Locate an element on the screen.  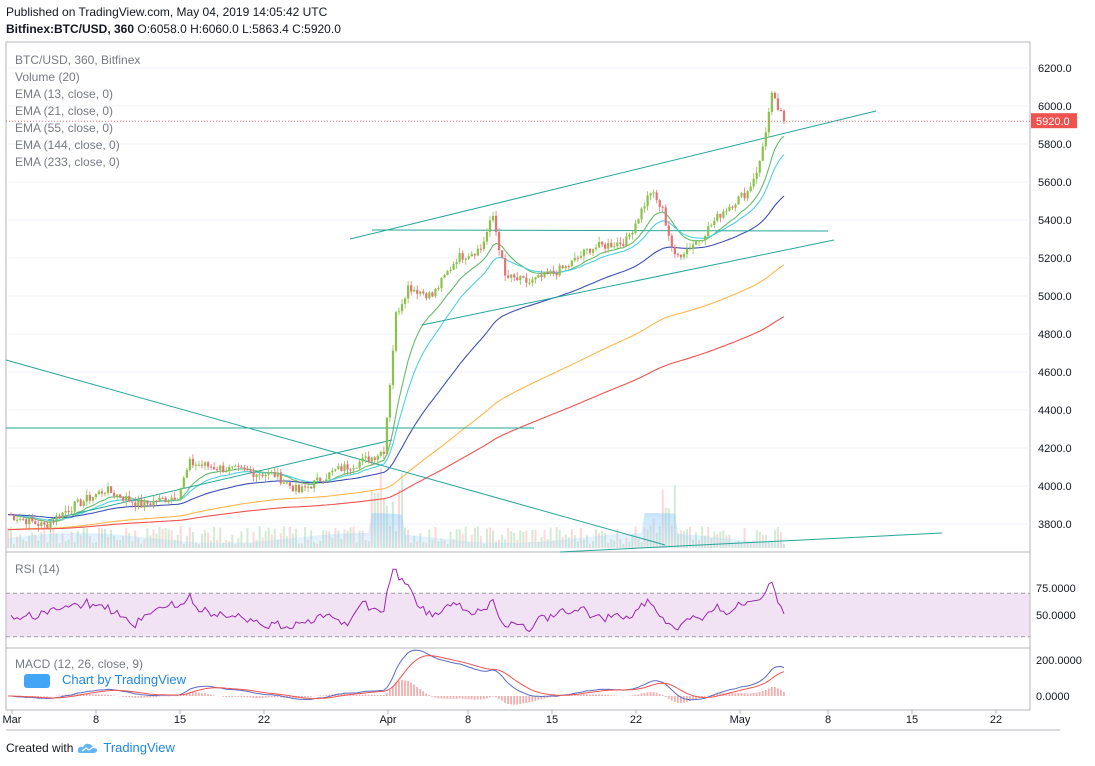
price-tick-label: 4600.0 is located at coordinates (1055, 373).